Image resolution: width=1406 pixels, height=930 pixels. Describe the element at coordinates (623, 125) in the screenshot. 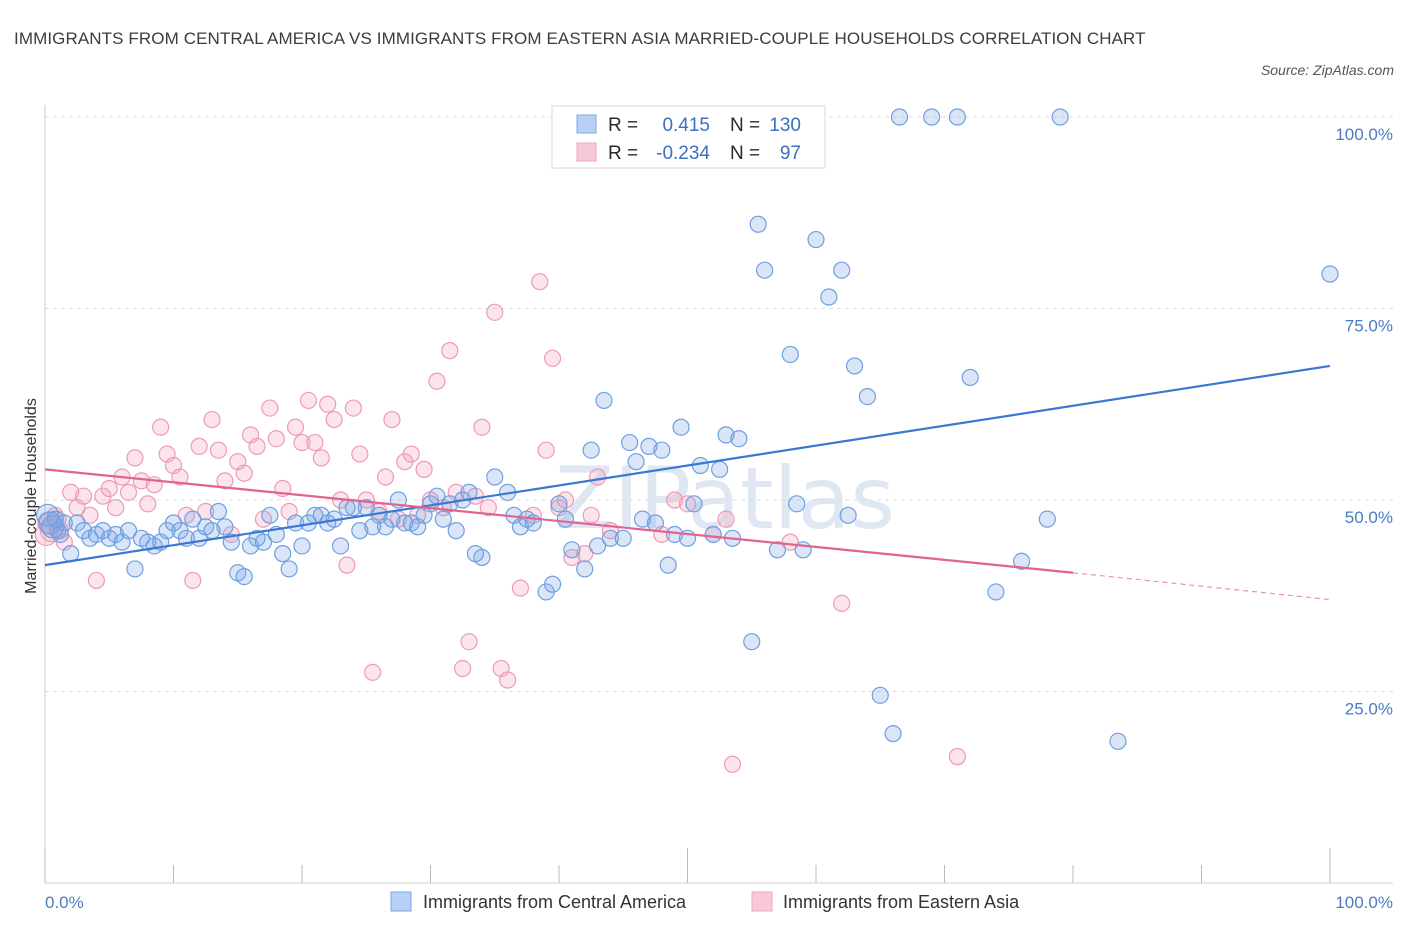

I see `legend-r-label-1: R =` at that location.